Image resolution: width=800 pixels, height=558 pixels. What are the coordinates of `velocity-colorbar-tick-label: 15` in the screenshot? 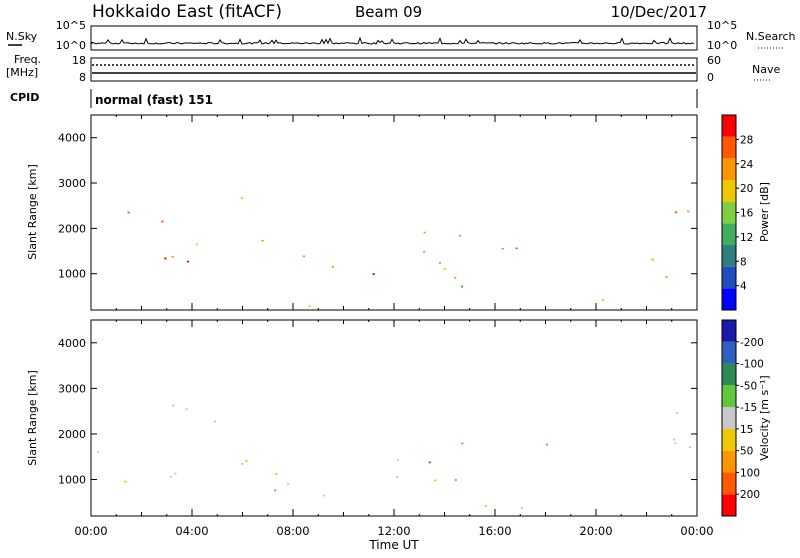 It's located at (746, 430).